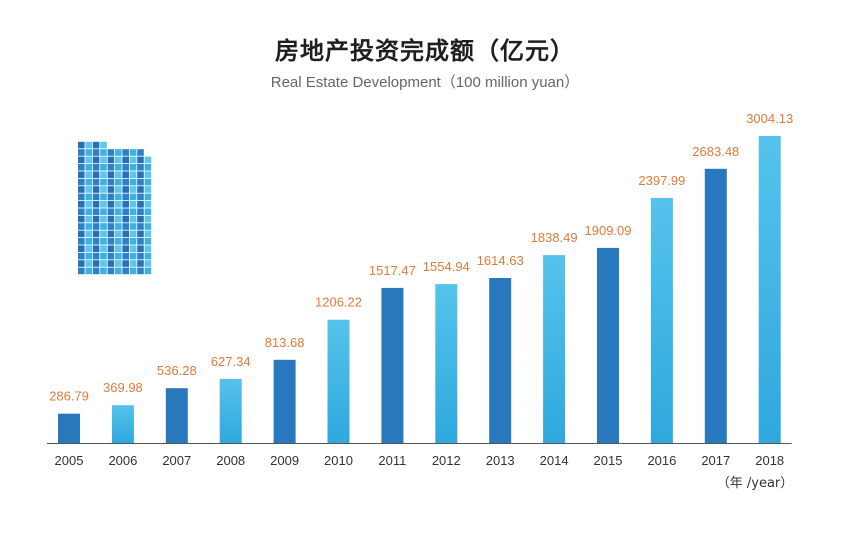  I want to click on x-axis-unit-label: （年 /year）, so click(755, 483).